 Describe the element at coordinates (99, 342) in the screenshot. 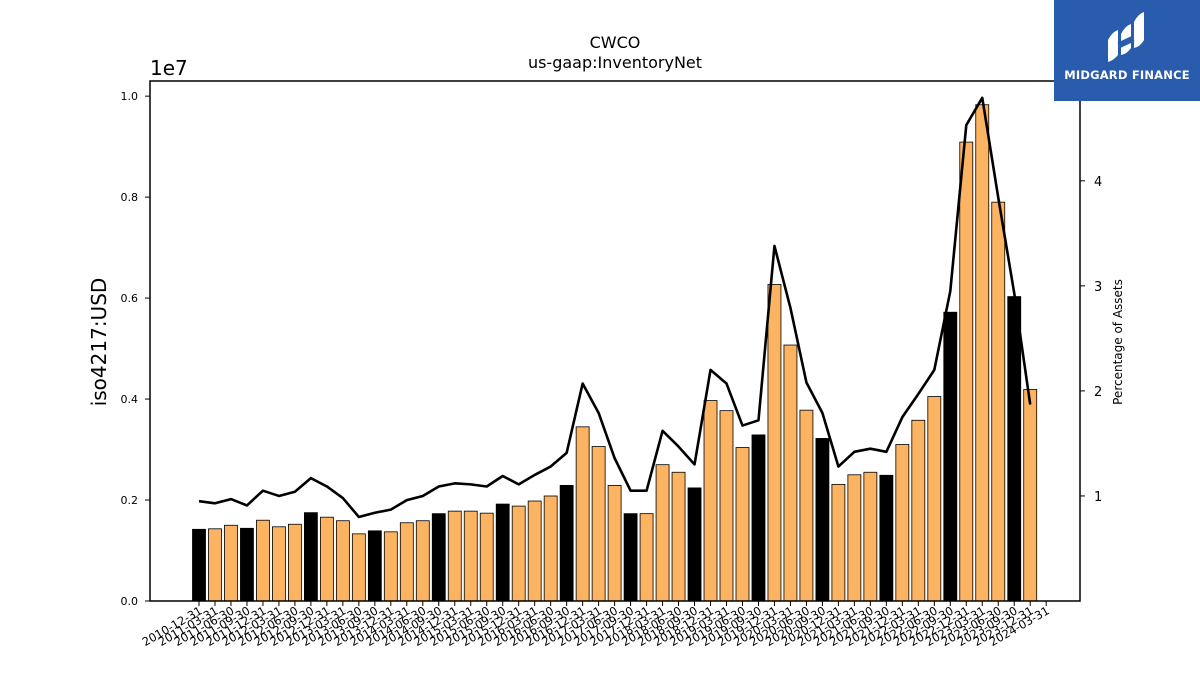

I see `y-axis-label: iso4217:USD` at that location.